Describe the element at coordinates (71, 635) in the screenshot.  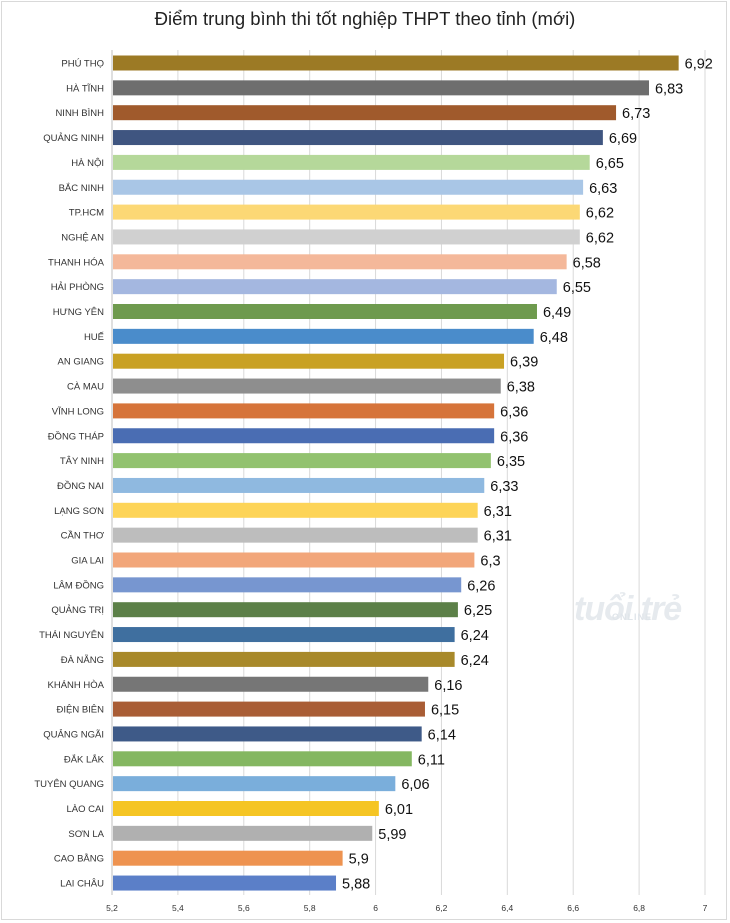
I see `category-label: THÁI NGUYÊN` at that location.